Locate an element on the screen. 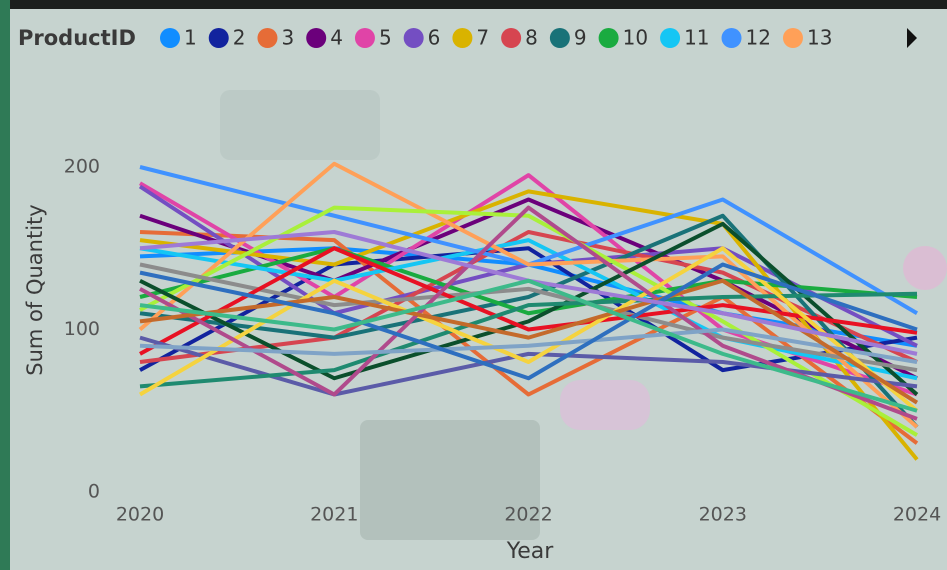 The width and height of the screenshot is (947, 570). legend-label: 9 is located at coordinates (580, 38).